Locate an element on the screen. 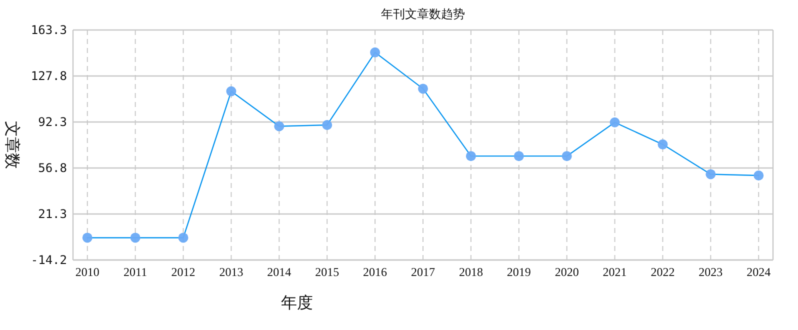 This screenshot has height=330, width=798. y-tick-label: 163.3 is located at coordinates (48, 30).